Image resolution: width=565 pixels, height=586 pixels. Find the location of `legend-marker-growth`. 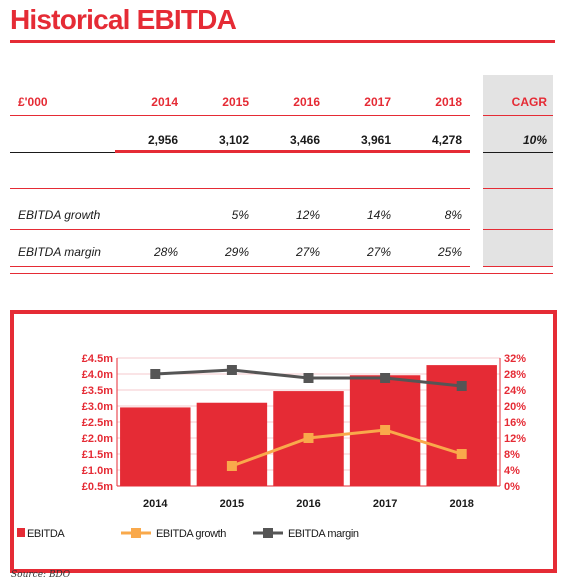

legend-marker-growth is located at coordinates (136, 533).